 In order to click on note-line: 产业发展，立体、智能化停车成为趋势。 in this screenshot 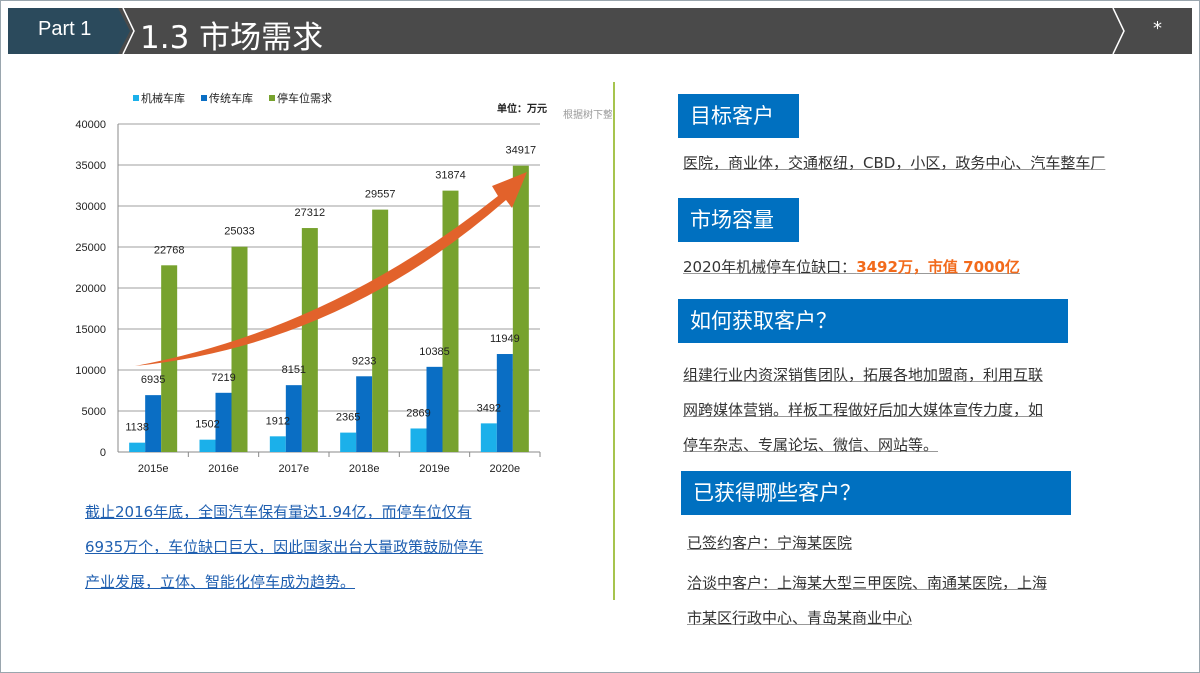, I will do `click(220, 582)`.